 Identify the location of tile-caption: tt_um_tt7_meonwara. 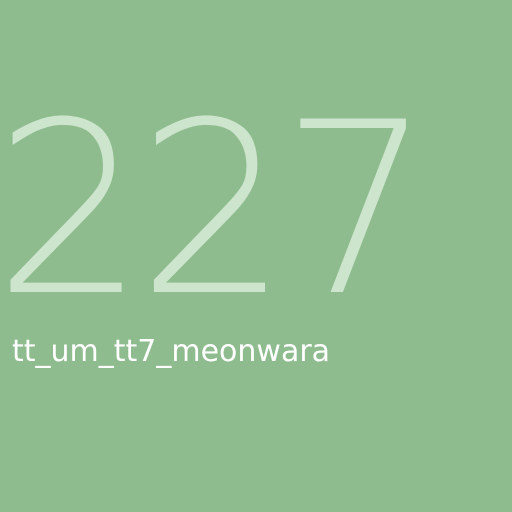
(171, 351).